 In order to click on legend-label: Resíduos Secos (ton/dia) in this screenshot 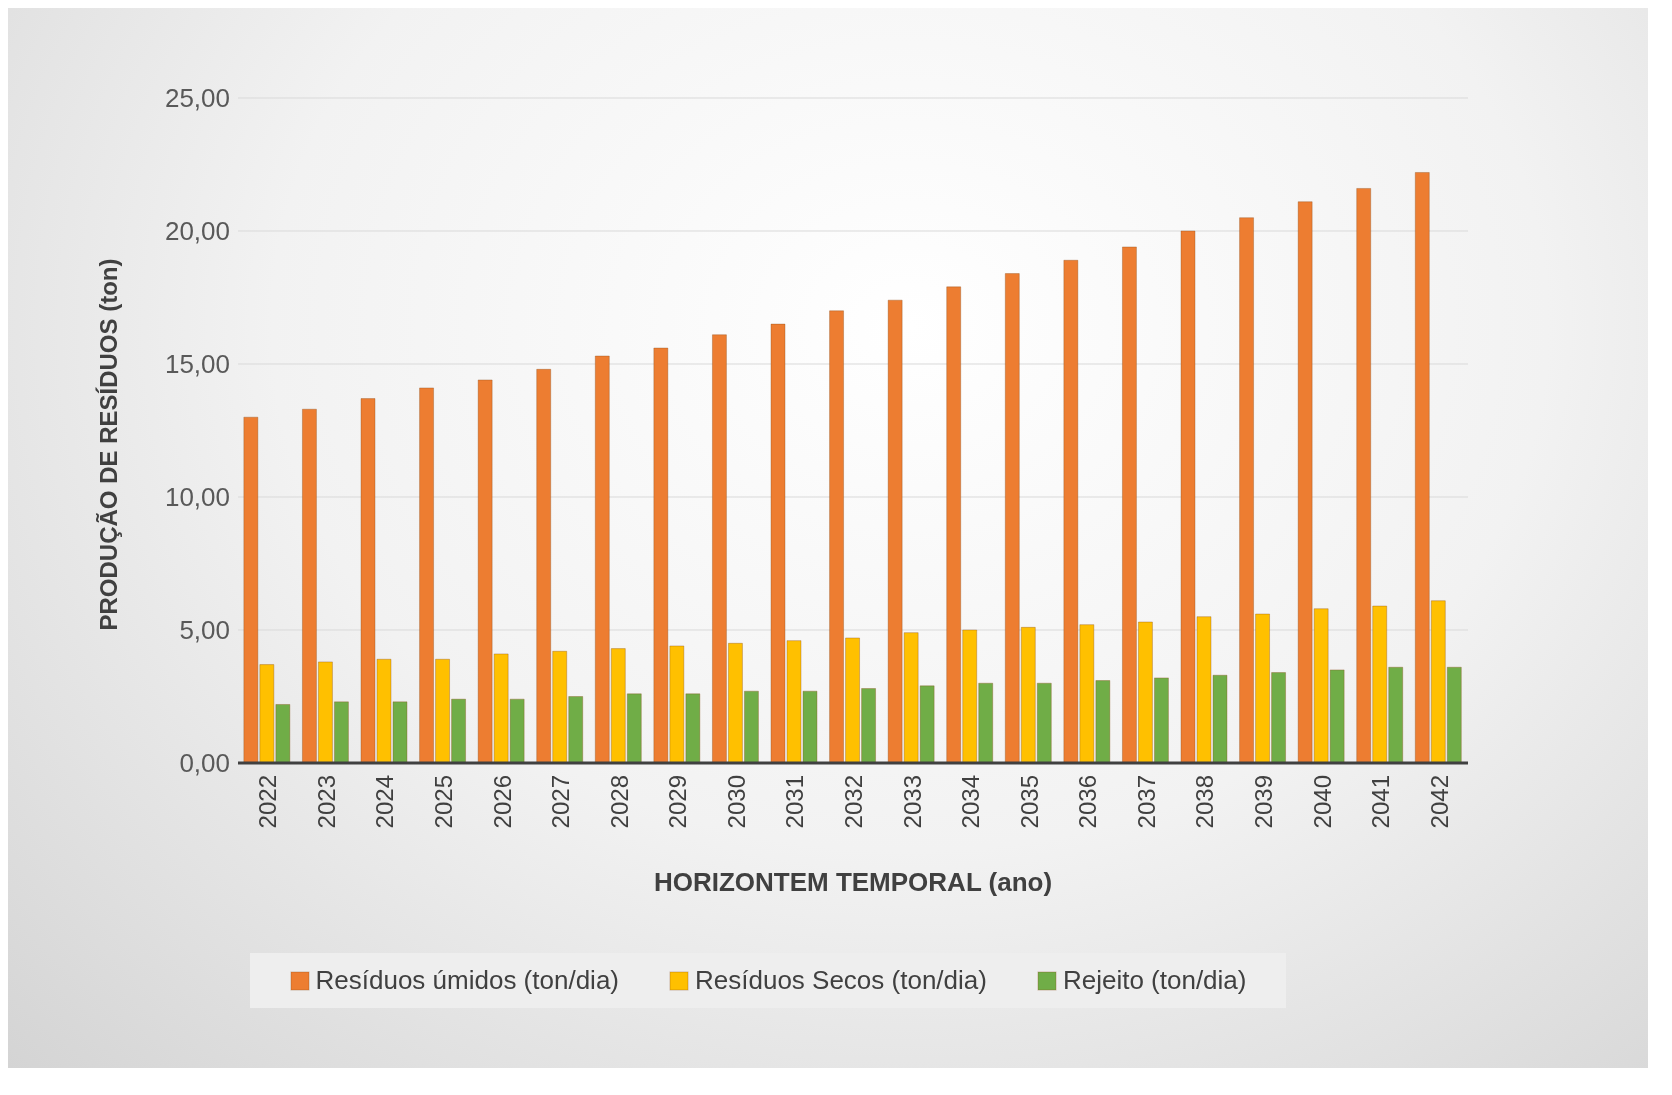, I will do `click(841, 980)`.